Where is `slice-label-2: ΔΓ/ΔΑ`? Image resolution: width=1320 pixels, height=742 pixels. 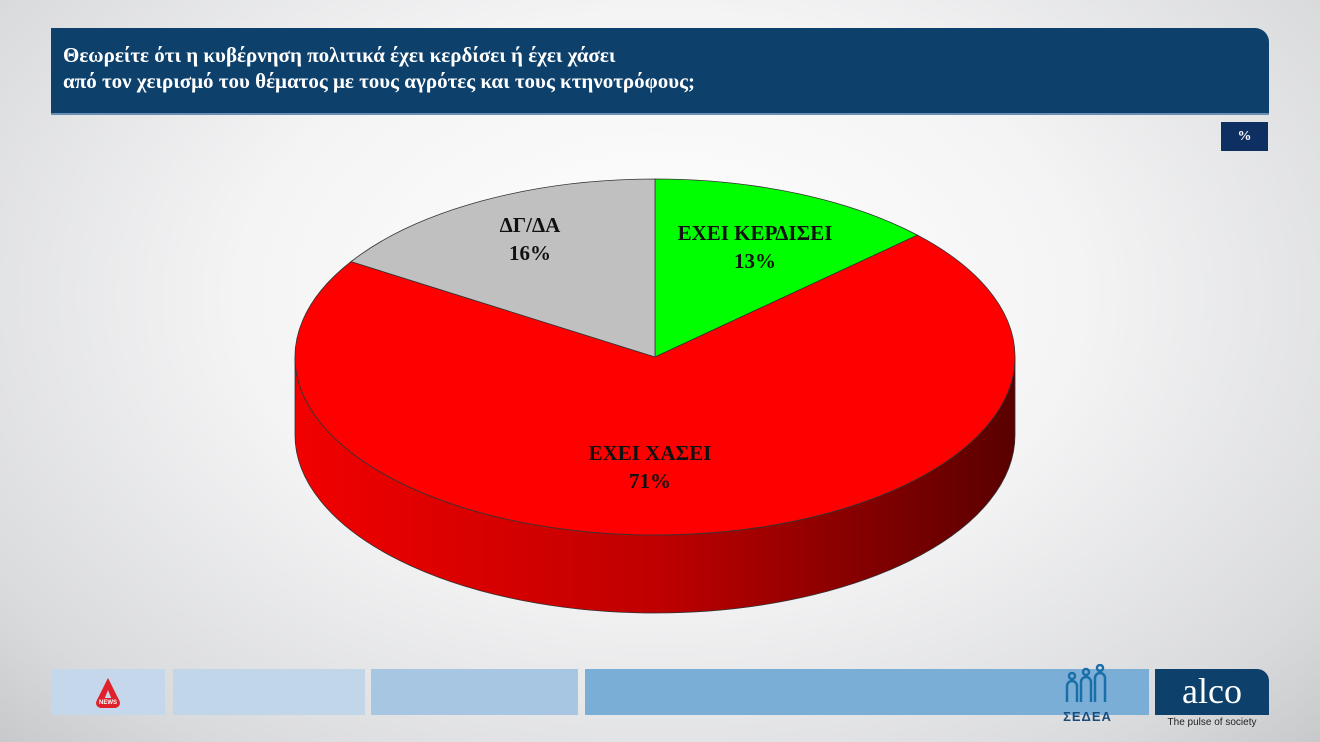
slice-label-2: ΔΓ/ΔΑ is located at coordinates (531, 225).